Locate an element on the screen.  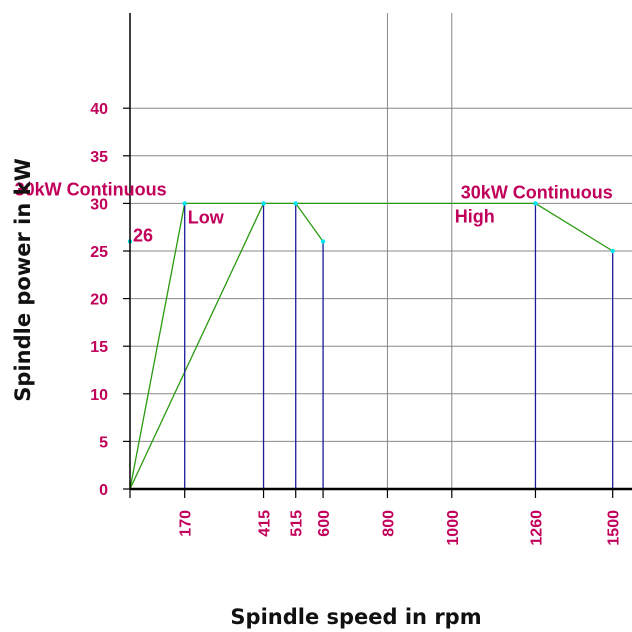
y-tick-label: 10 is located at coordinates (99, 395).